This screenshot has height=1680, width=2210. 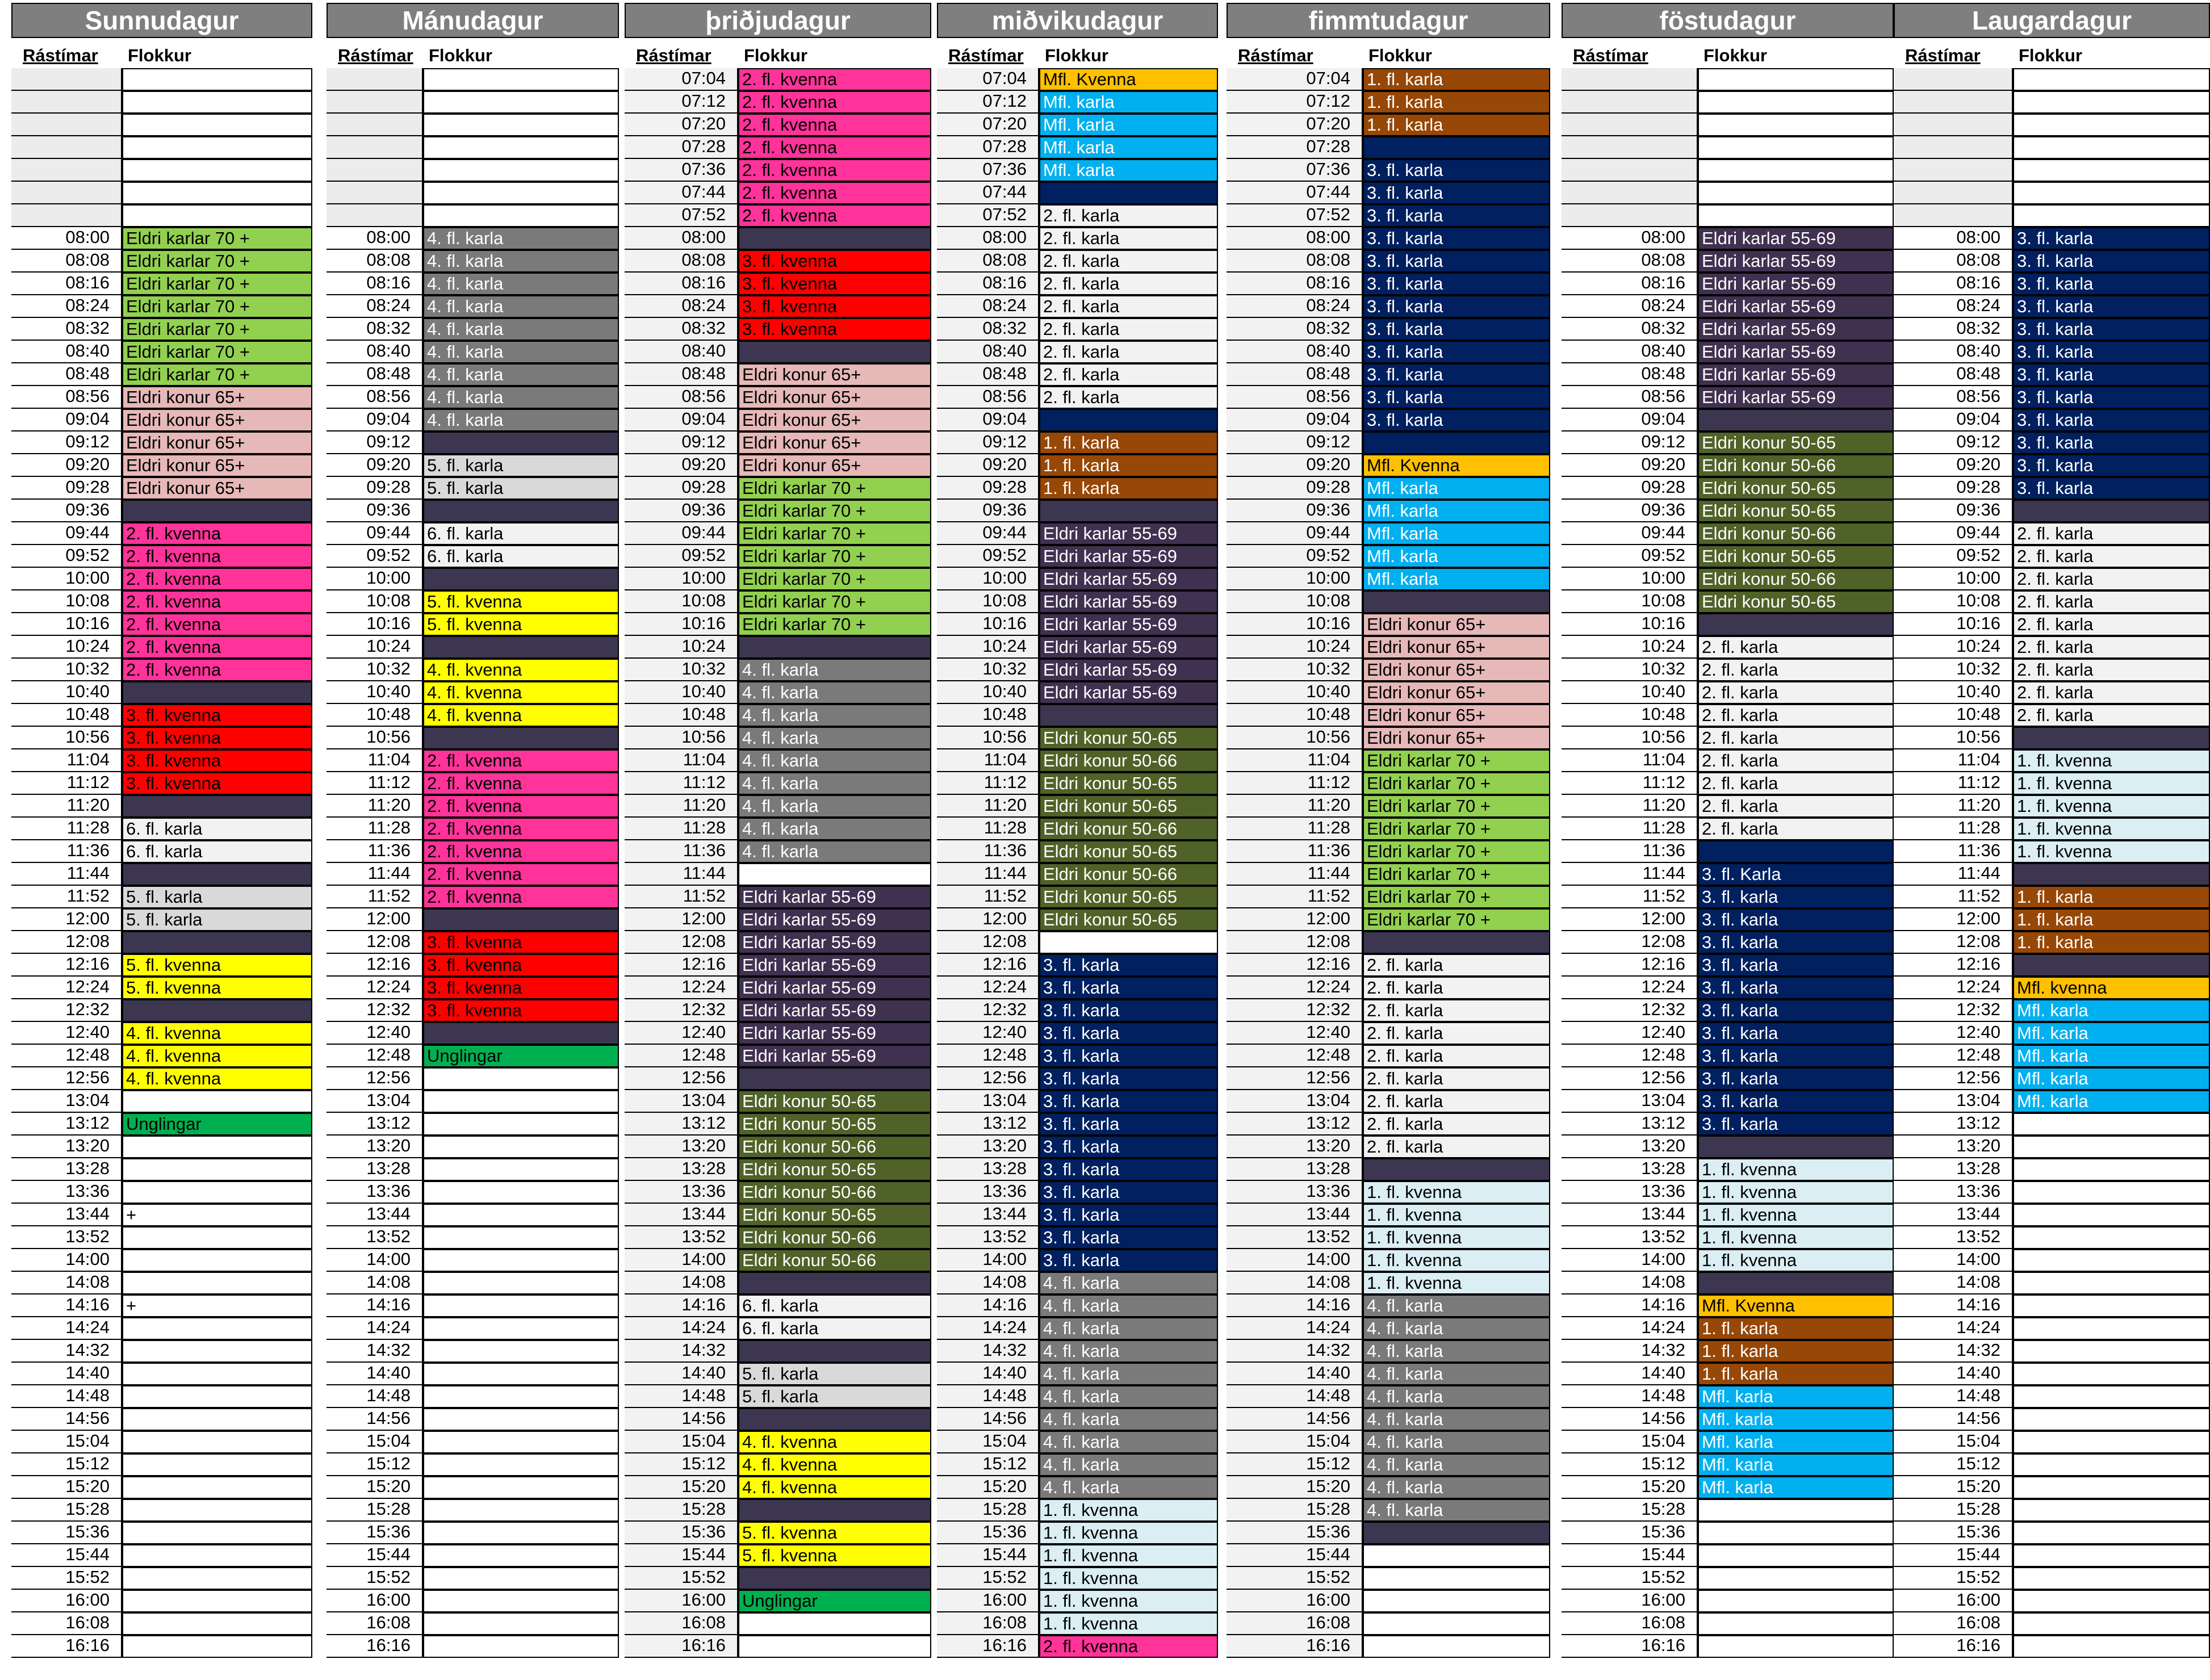 I want to click on time-cell: 10:24, so click(x=681, y=648).